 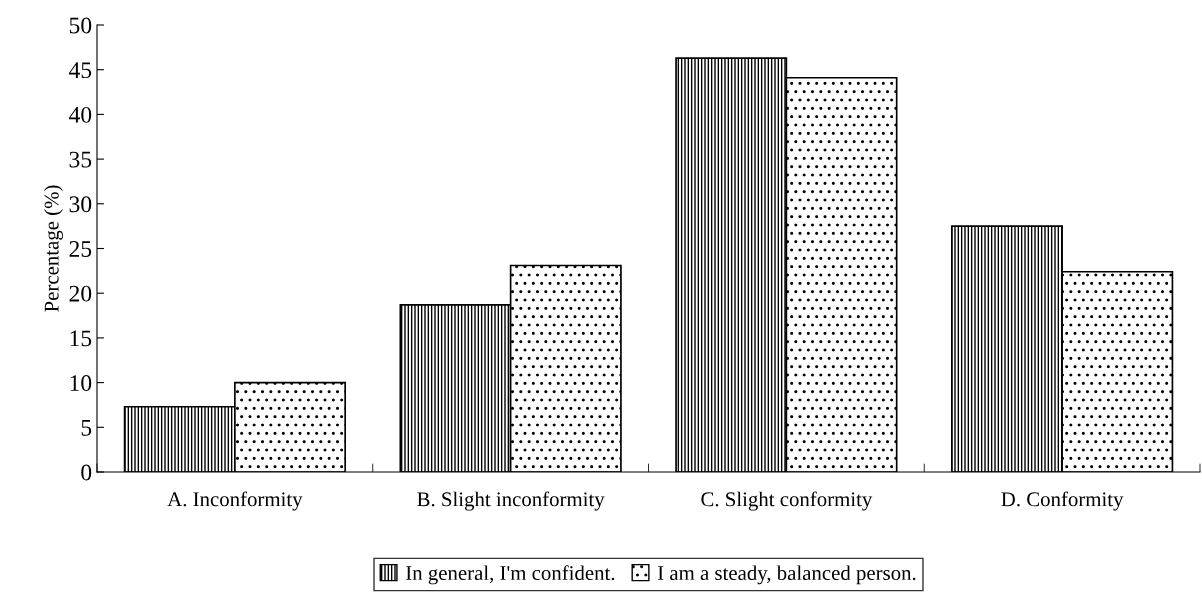 What do you see at coordinates (81, 338) in the screenshot?
I see `y-tick-label: 15` at bounding box center [81, 338].